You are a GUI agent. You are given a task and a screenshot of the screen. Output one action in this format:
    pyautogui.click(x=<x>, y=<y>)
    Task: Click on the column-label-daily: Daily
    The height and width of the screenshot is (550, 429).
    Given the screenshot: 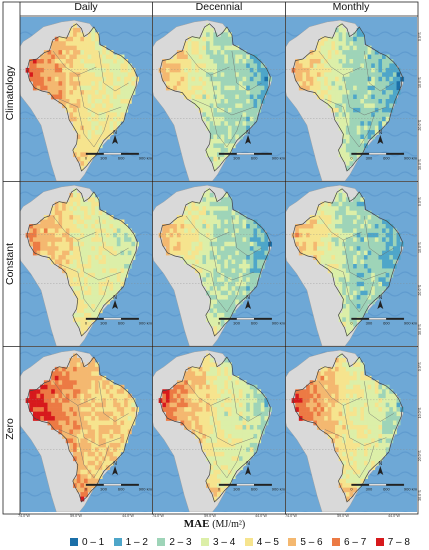 What is the action you would take?
    pyautogui.click(x=86, y=7)
    